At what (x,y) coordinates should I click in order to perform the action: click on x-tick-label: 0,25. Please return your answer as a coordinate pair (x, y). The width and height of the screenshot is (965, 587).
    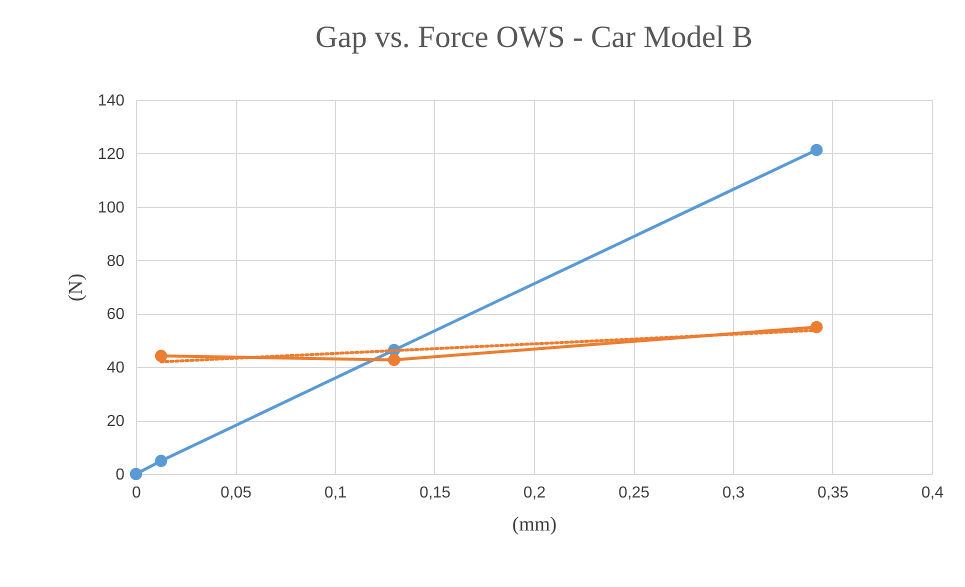
    Looking at the image, I should click on (634, 493).